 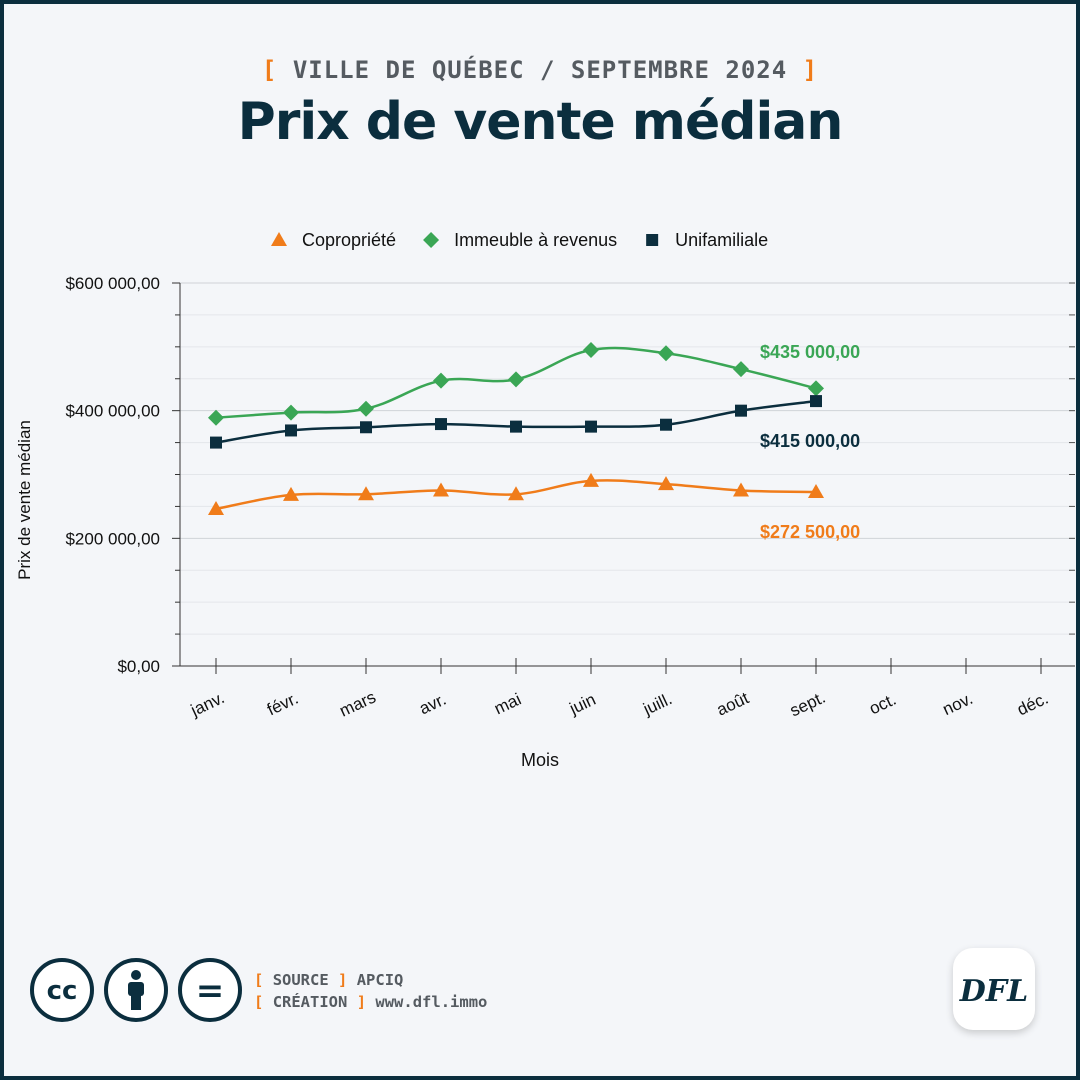 What do you see at coordinates (282, 704) in the screenshot?
I see `x-tick-label: févr.` at bounding box center [282, 704].